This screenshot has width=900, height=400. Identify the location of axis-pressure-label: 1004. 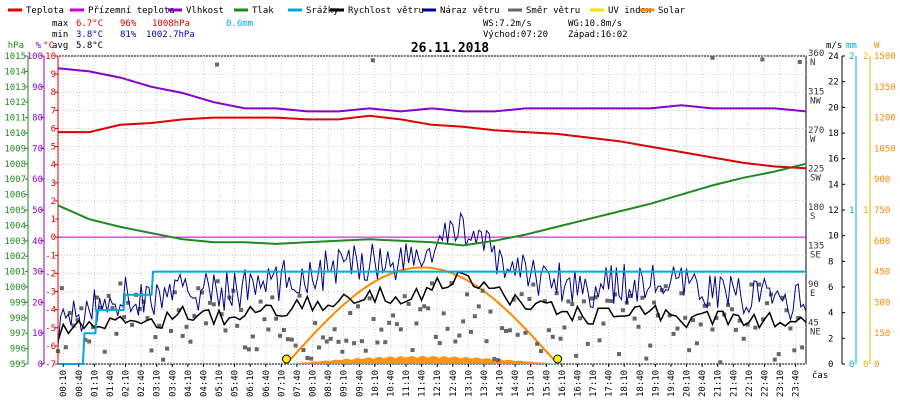
(15, 226).